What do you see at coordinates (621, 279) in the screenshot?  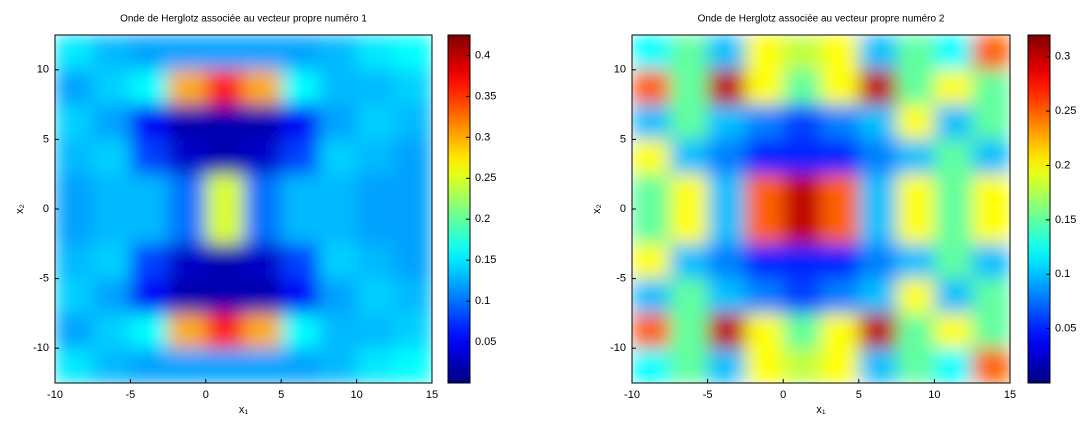 I see `y-tick-label: -5` at bounding box center [621, 279].